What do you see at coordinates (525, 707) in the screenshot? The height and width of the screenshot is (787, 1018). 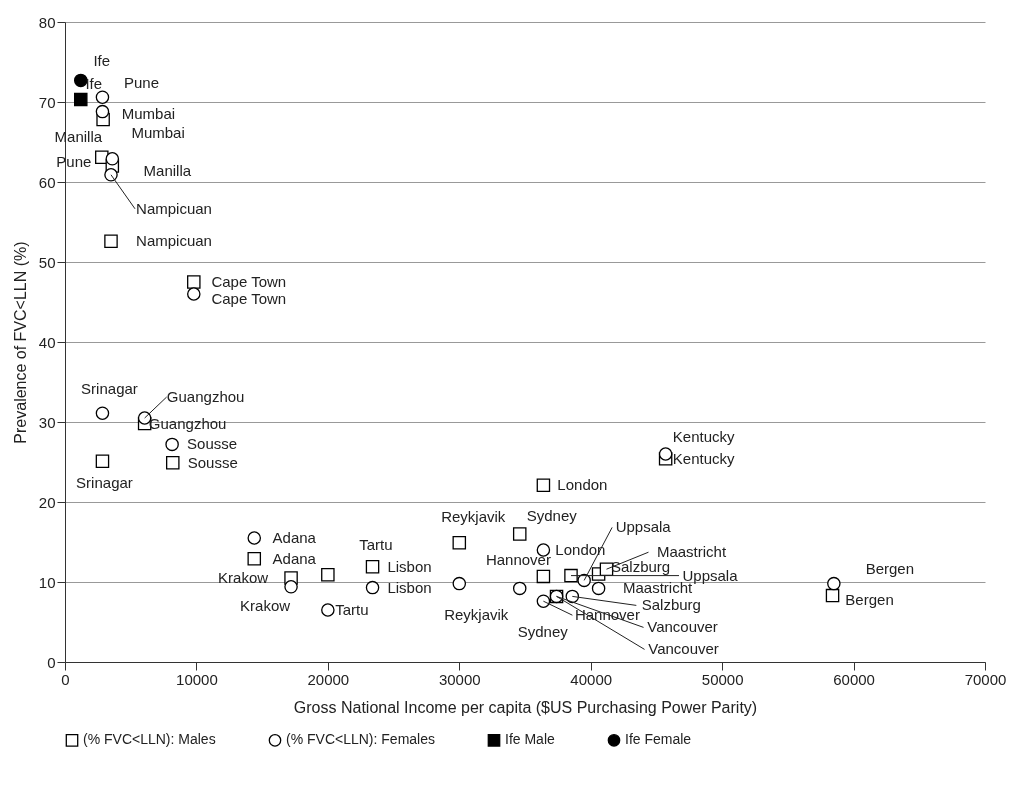 I see `x-axis-title: Gross National Income per capita ($US Purchasing Power Parity)` at bounding box center [525, 707].